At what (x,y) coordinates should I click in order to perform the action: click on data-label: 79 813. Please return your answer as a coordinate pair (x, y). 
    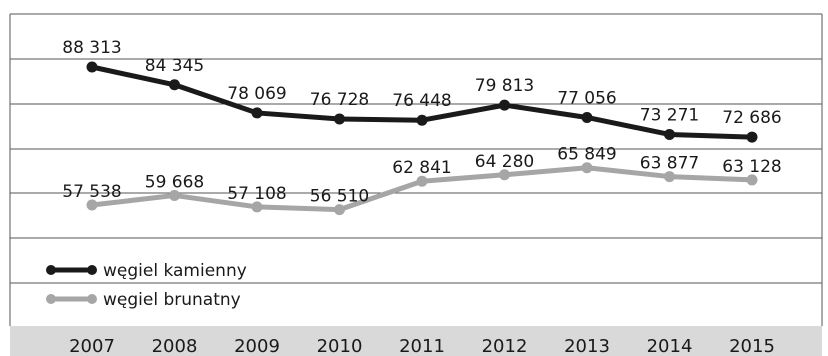
    Looking at the image, I should click on (504, 86).